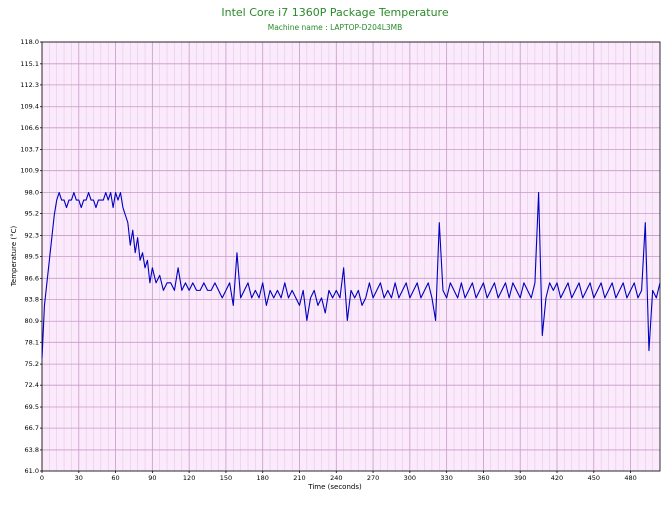 The image size is (670, 507). What do you see at coordinates (29, 64) in the screenshot?
I see `y-tick-label: 115.1` at bounding box center [29, 64].